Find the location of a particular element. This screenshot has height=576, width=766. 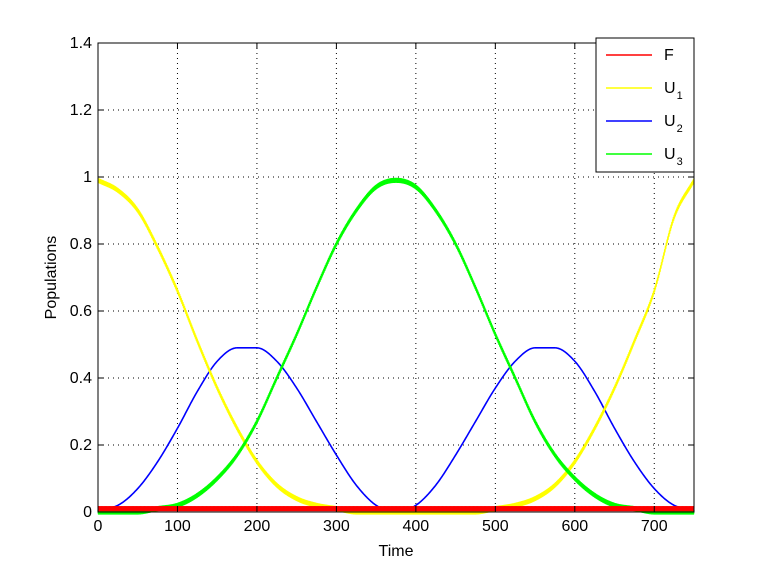

legend-label-2: U2 is located at coordinates (673, 124).